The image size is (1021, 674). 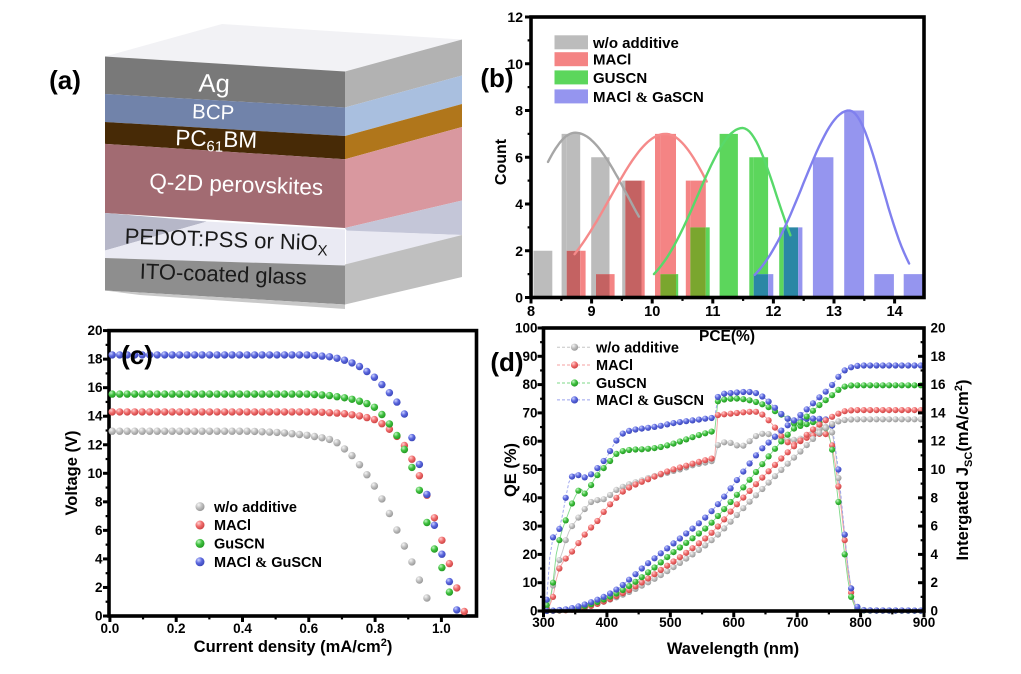 What do you see at coordinates (65, 80) in the screenshot?
I see `svg-text: (a)` at bounding box center [65, 80].